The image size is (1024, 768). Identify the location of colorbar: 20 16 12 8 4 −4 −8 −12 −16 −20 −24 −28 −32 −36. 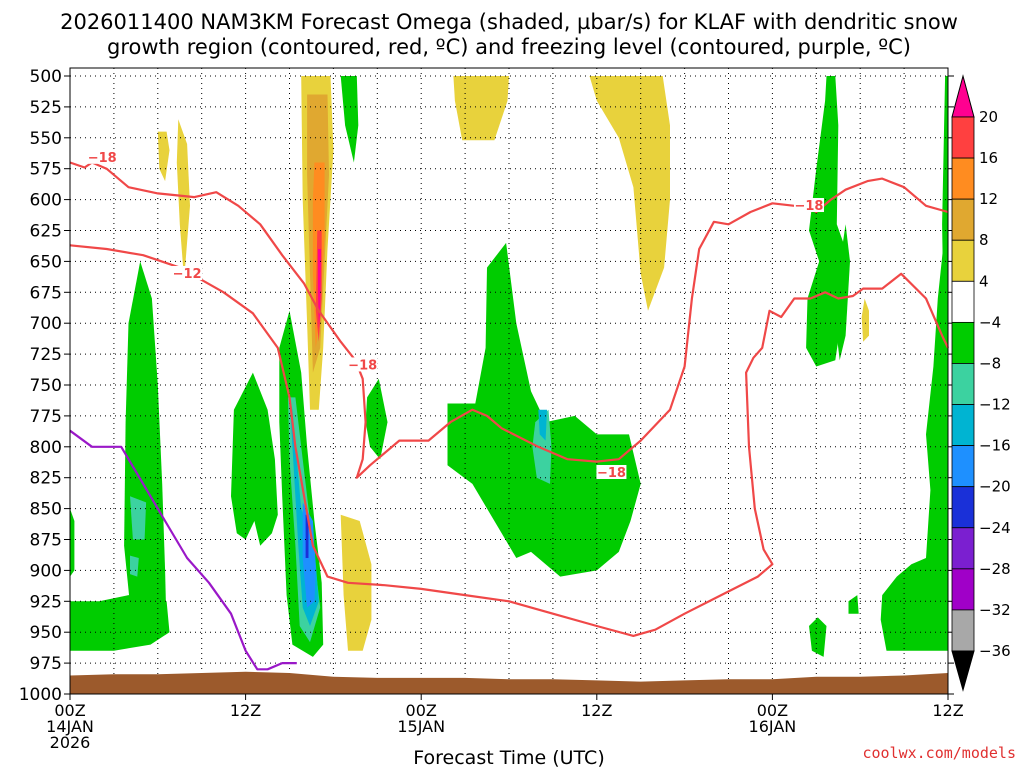
(981, 383).